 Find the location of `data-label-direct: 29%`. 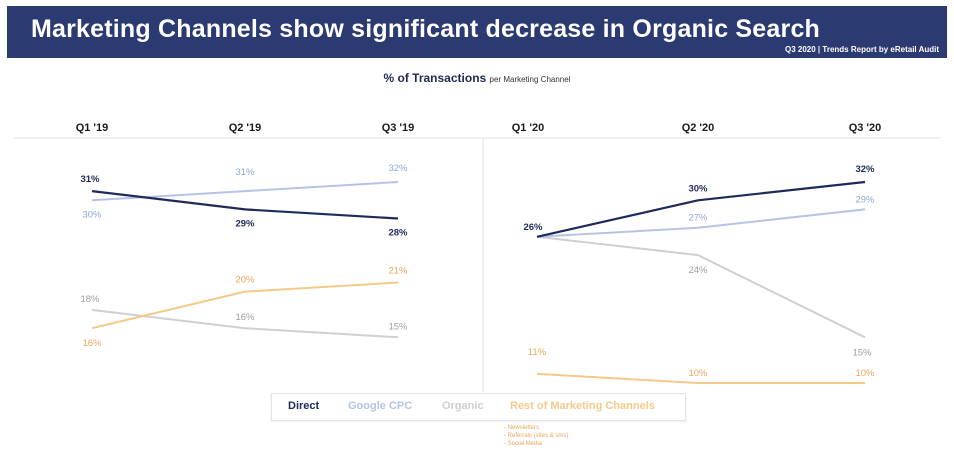

data-label-direct: 29% is located at coordinates (245, 223).